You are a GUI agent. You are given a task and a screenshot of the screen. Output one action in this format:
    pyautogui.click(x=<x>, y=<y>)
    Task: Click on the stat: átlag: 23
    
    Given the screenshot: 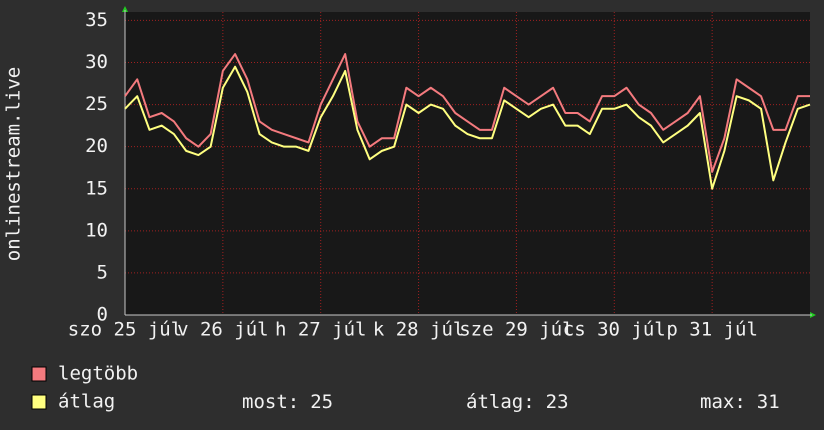 What is the action you would take?
    pyautogui.click(x=517, y=402)
    